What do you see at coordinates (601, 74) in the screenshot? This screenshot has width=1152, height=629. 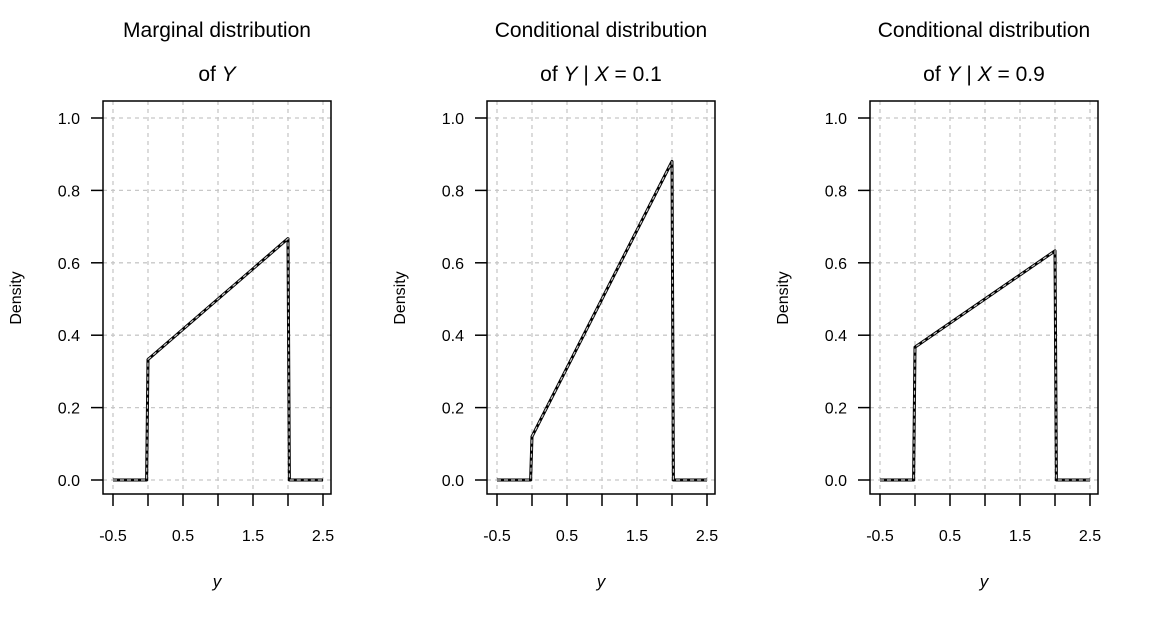 I see `chart-title-line-2: of Y | X = 0.1` at bounding box center [601, 74].